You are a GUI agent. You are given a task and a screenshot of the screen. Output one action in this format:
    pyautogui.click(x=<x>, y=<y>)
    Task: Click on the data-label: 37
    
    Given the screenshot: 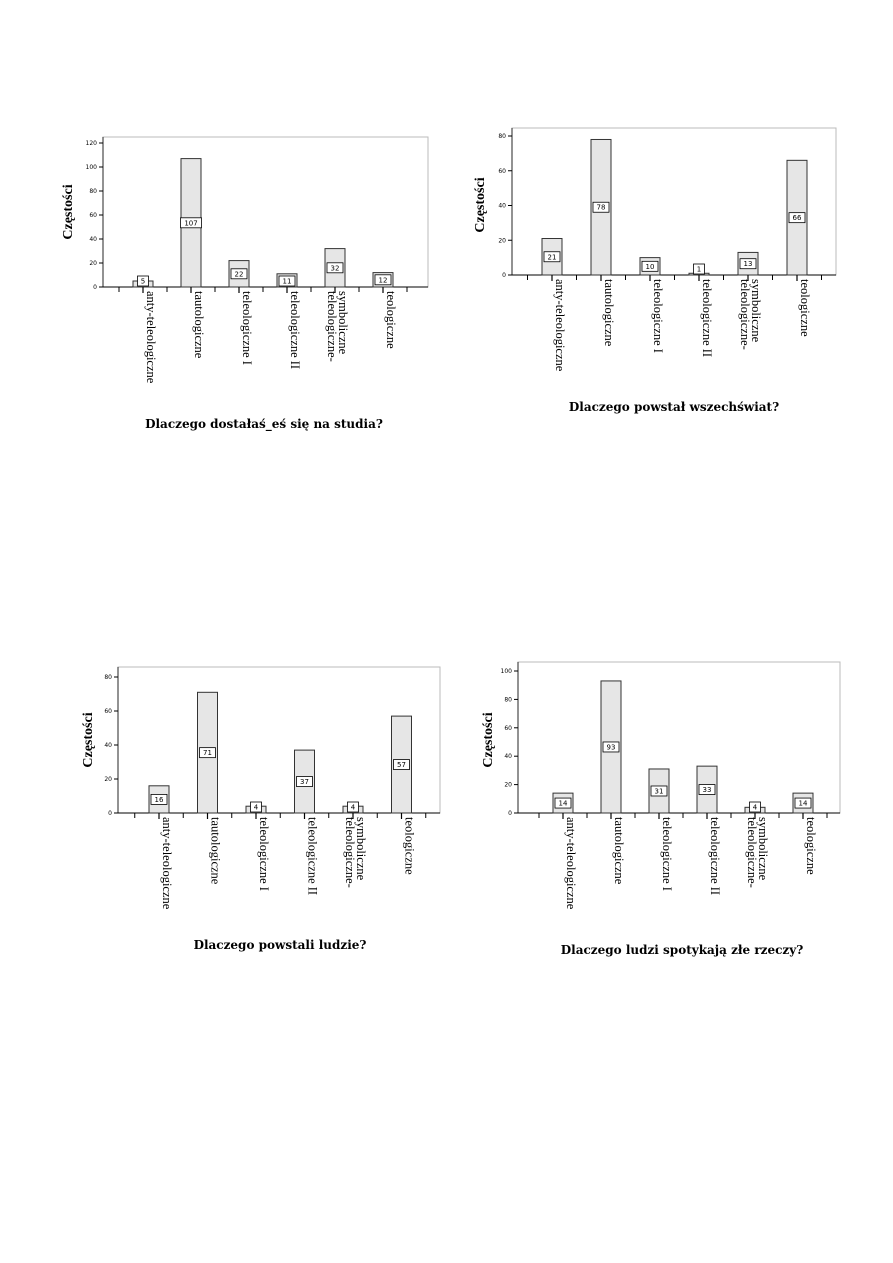 What is the action you would take?
    pyautogui.click(x=304, y=782)
    